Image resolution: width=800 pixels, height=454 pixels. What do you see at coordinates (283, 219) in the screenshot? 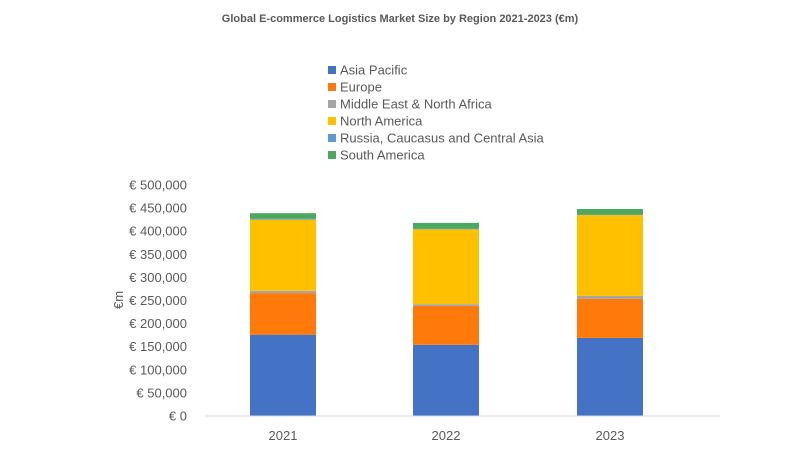
I see `bar-segment-russia-caucasus-and-central-asia-2021` at bounding box center [283, 219].